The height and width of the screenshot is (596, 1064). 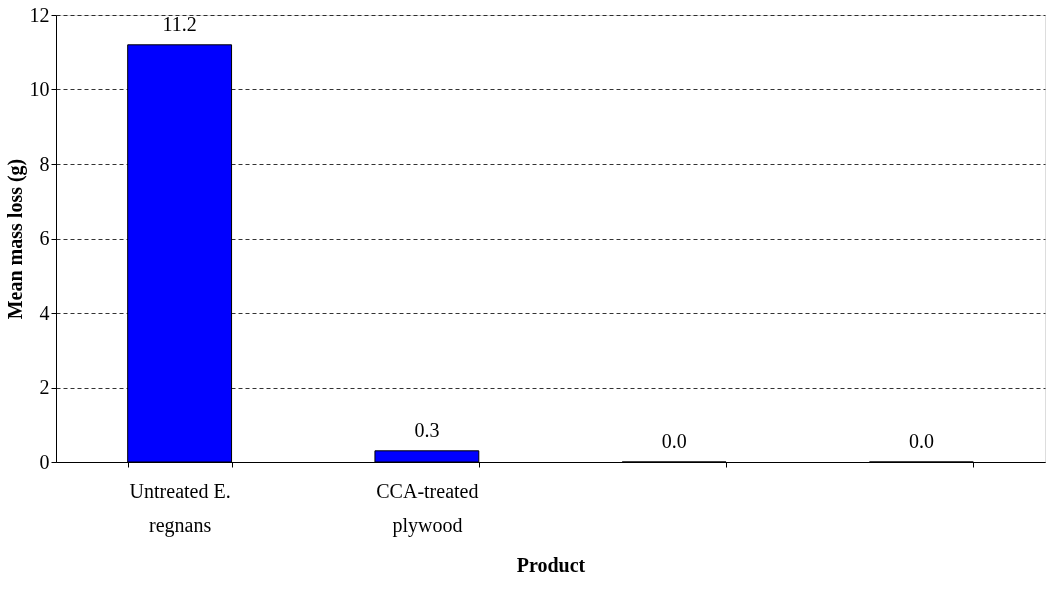 What do you see at coordinates (551, 564) in the screenshot?
I see `x-axis-title: Product` at bounding box center [551, 564].